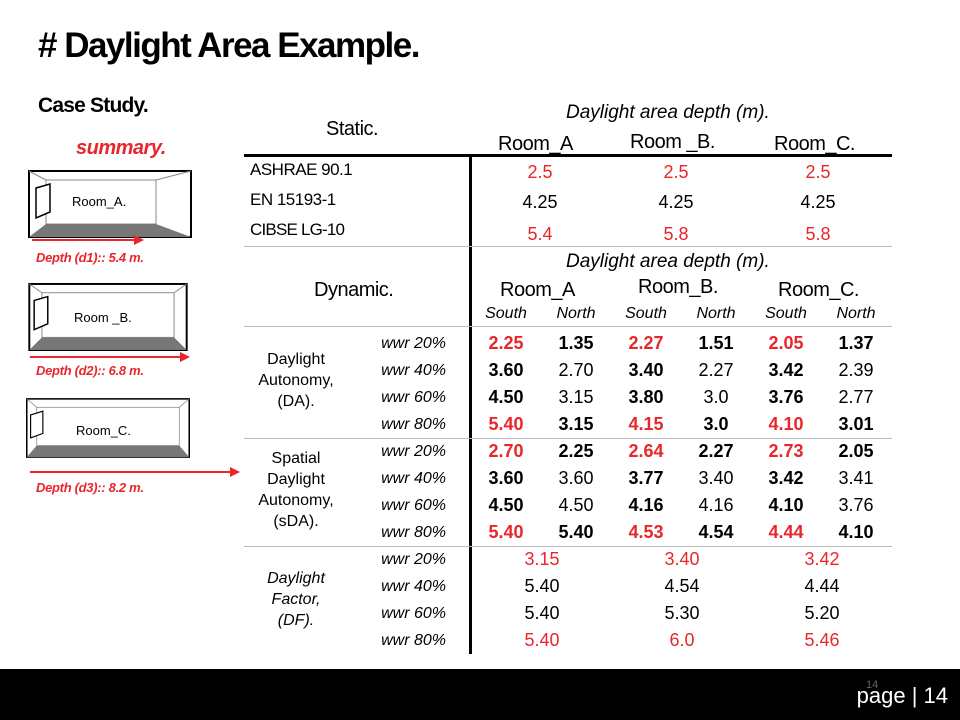 The image size is (960, 720). I want to click on north-value: 3.40, so click(716, 478).